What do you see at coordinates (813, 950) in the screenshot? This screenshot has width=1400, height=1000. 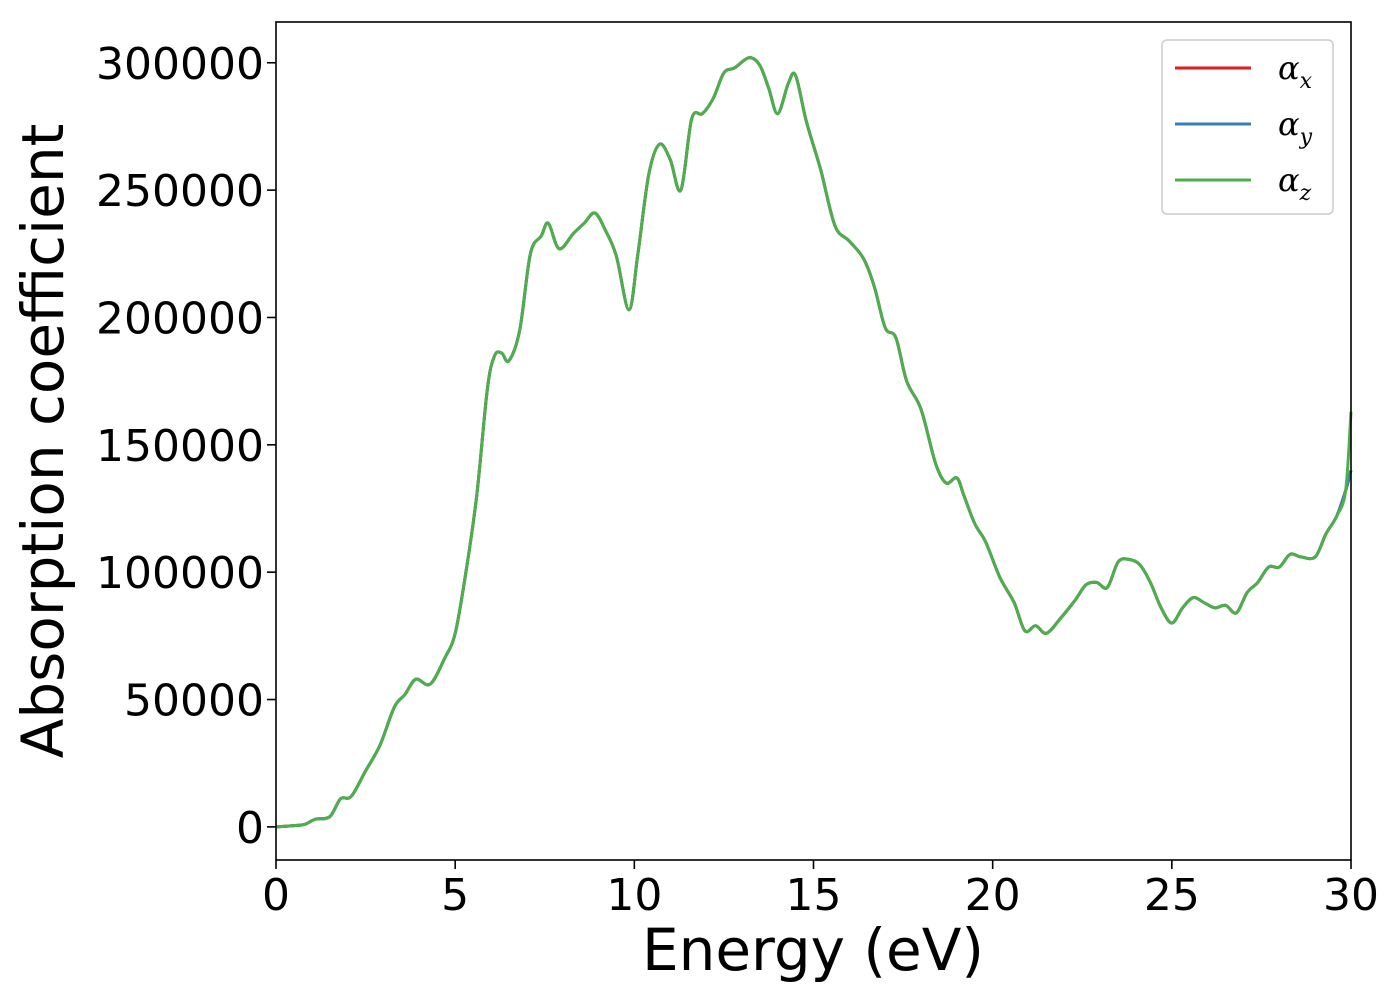 I see `x-axis-label: Energy (eV)` at bounding box center [813, 950].